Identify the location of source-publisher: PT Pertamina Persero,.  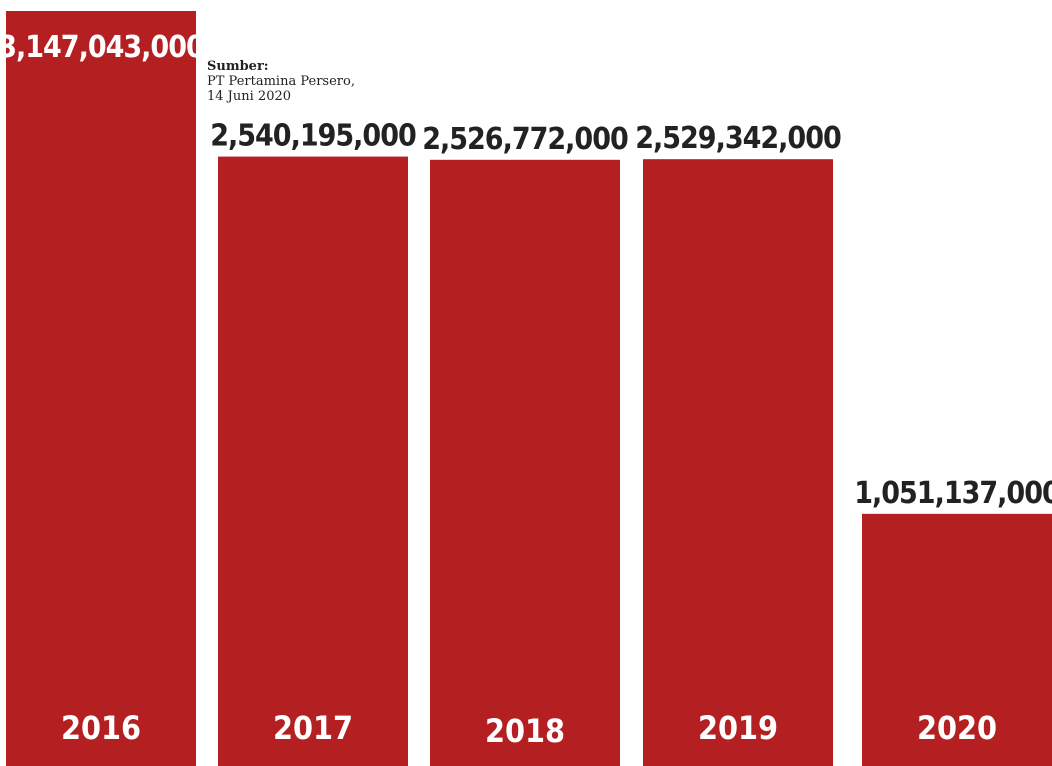
(281, 81).